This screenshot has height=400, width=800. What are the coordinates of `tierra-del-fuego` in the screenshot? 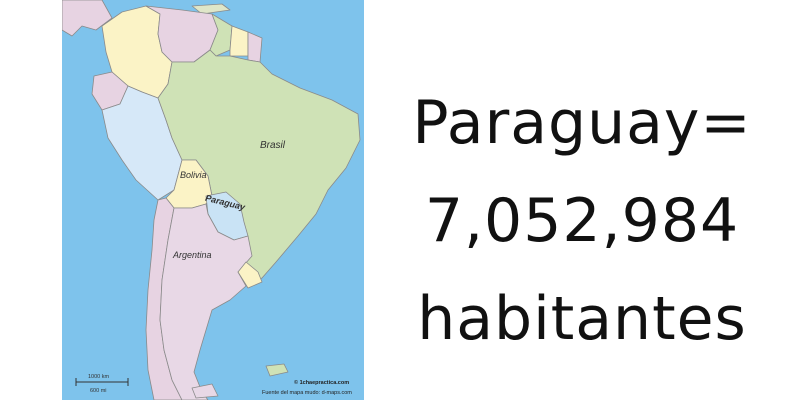 It's located at (205, 391).